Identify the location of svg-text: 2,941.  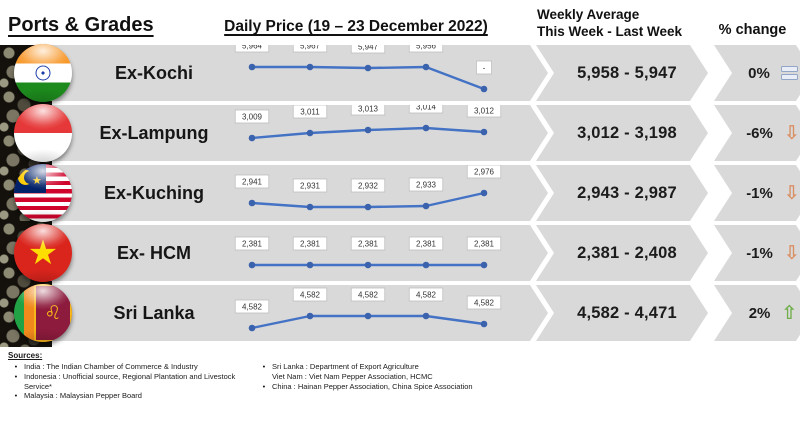
(252, 182).